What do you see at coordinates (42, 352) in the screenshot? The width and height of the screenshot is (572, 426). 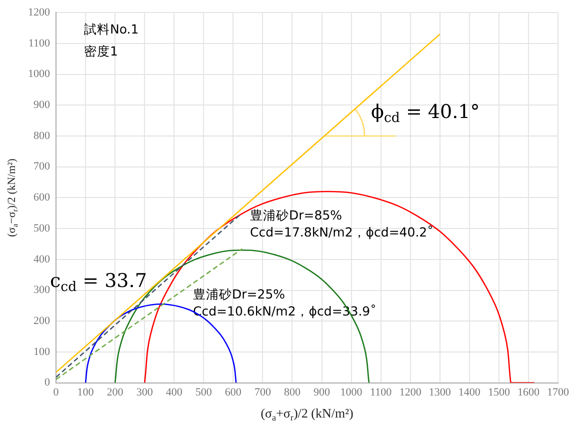 I see `y-tick-label: 100` at bounding box center [42, 352].